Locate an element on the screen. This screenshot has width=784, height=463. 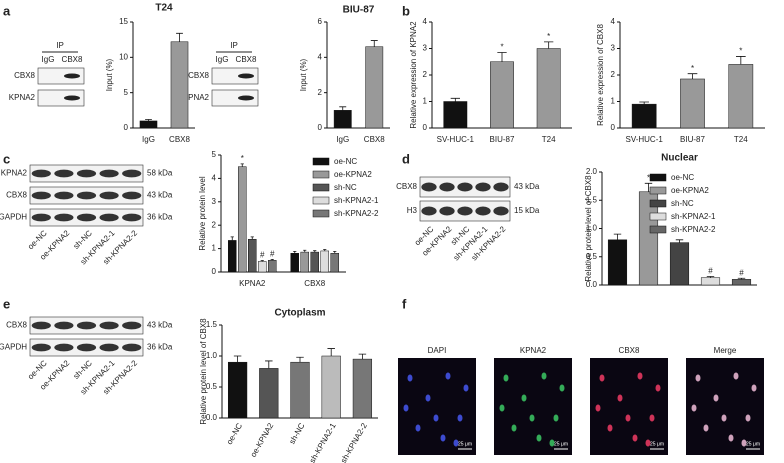
y-tick-label: 0.5 is located at coordinates (592, 256).